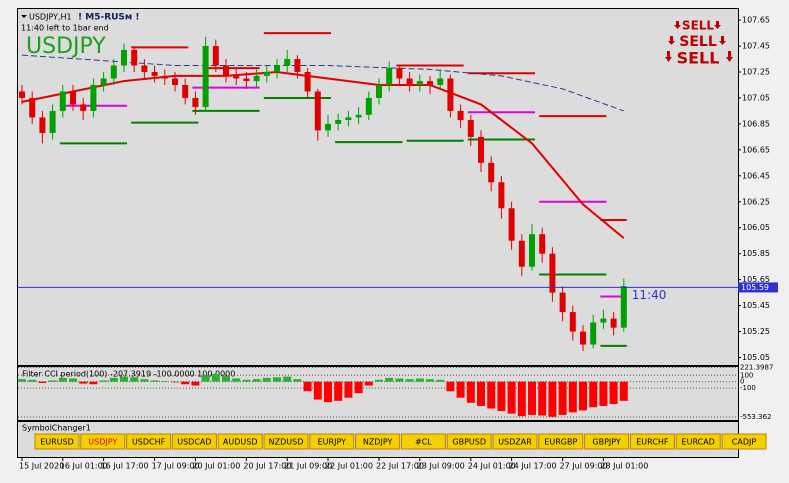 The width and height of the screenshot is (789, 483). I want to click on symbol-button-label: NZDJPY, so click(378, 442).